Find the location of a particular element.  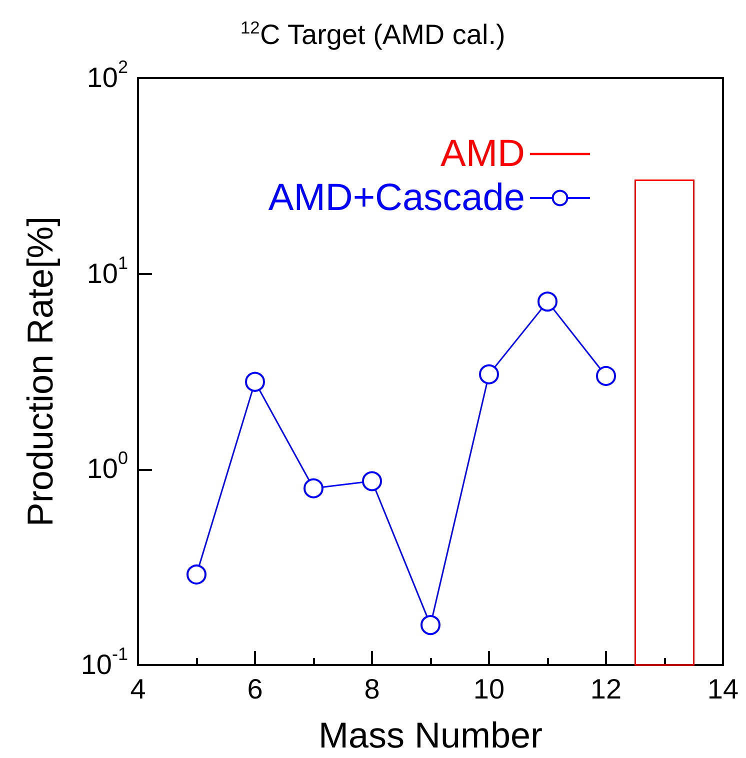

x-tick-label: 4 is located at coordinates (138, 689).